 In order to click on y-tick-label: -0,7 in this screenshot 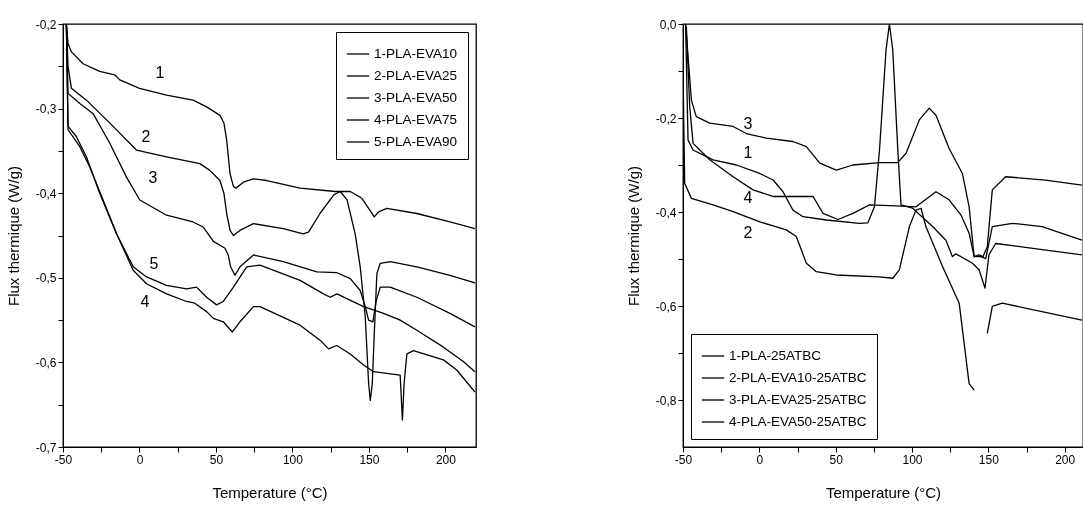, I will do `click(46, 447)`.